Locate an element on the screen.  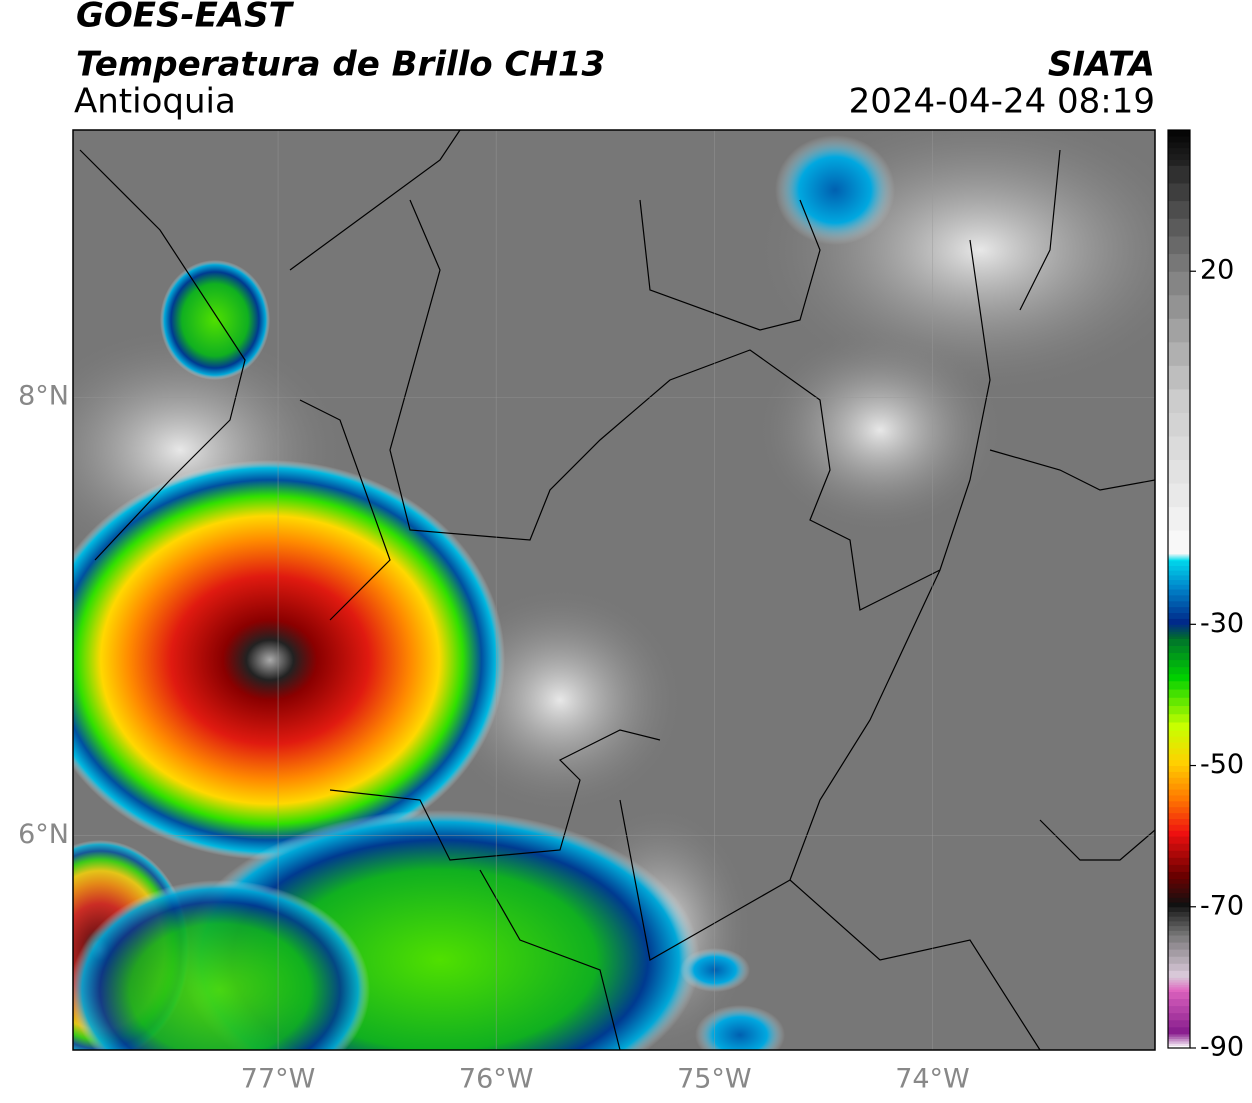
product: Temperatura de Brillo CH13 is located at coordinates (340, 65).